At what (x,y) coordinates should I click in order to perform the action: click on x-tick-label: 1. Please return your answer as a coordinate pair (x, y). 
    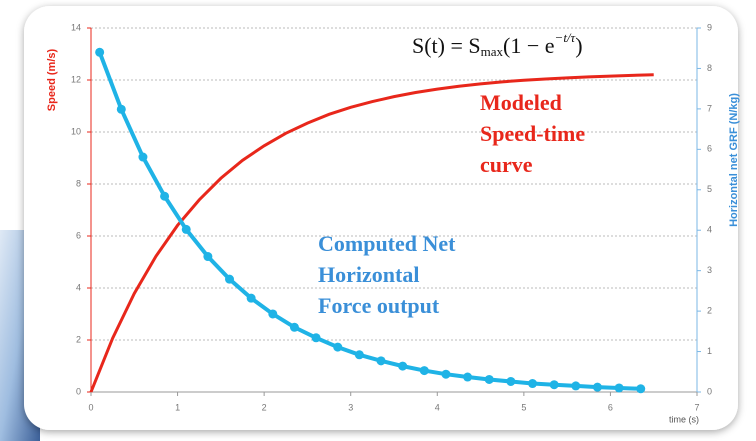
    Looking at the image, I should click on (177, 407).